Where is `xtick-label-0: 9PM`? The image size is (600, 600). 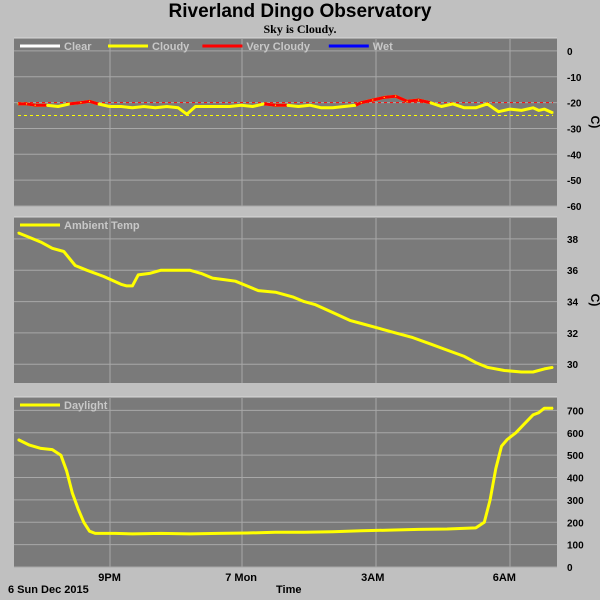
xtick-label-0: 9PM is located at coordinates (109, 578).